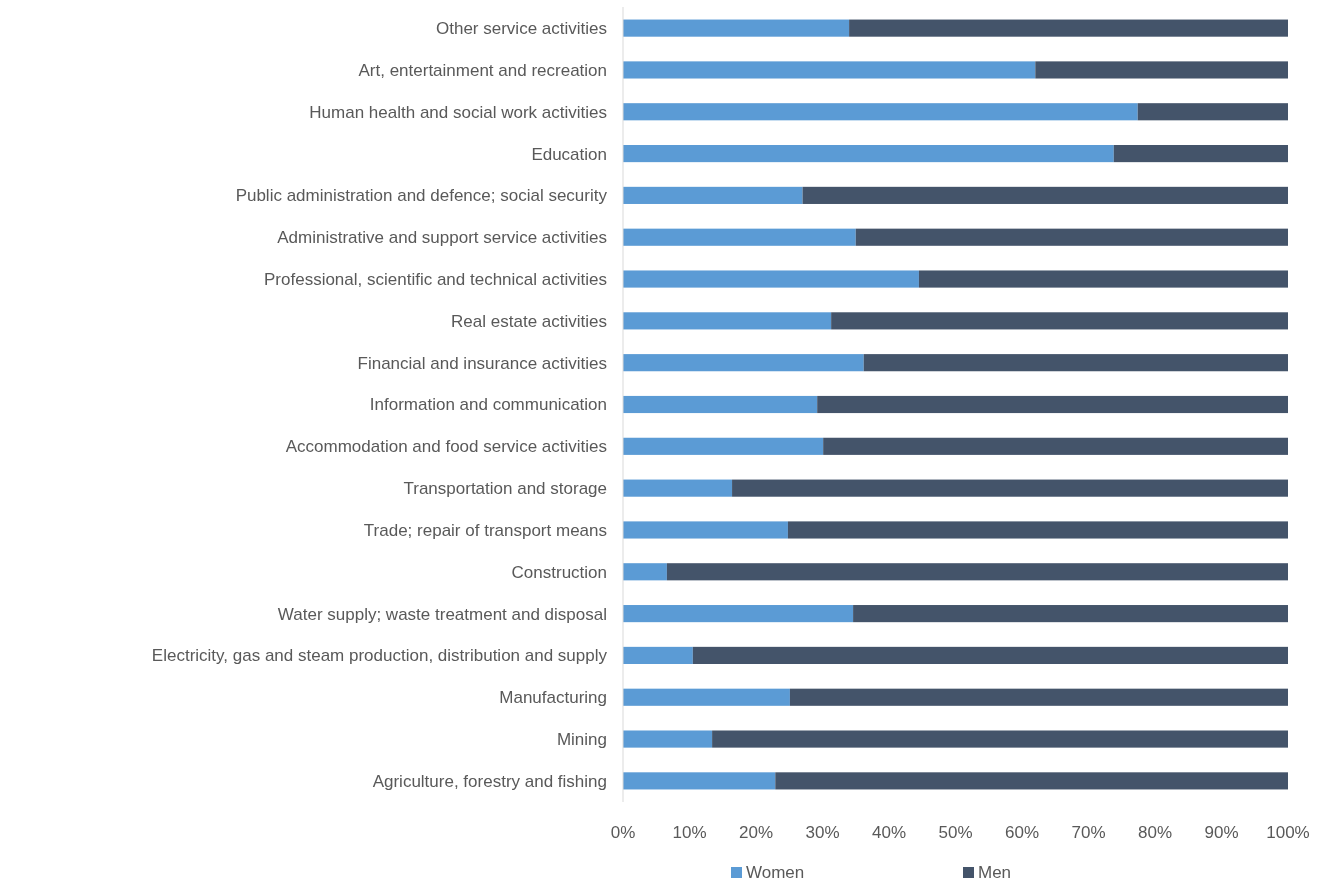 The width and height of the screenshot is (1325, 890). What do you see at coordinates (442, 614) in the screenshot?
I see `y-tick-label: Water supply; waste treatment and disposal` at bounding box center [442, 614].